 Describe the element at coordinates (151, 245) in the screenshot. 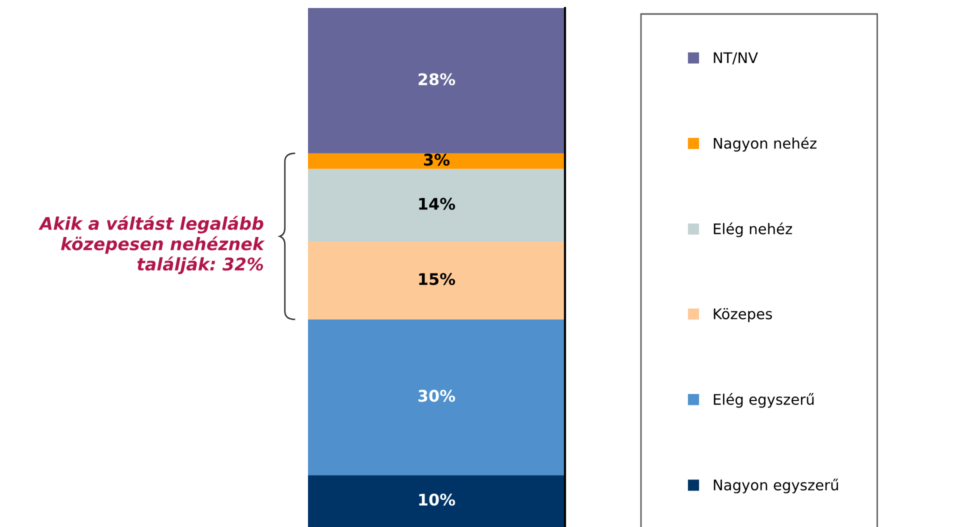

I see `text: Akik a váltást legalább közepesen nehéznek találják: 32%` at that location.